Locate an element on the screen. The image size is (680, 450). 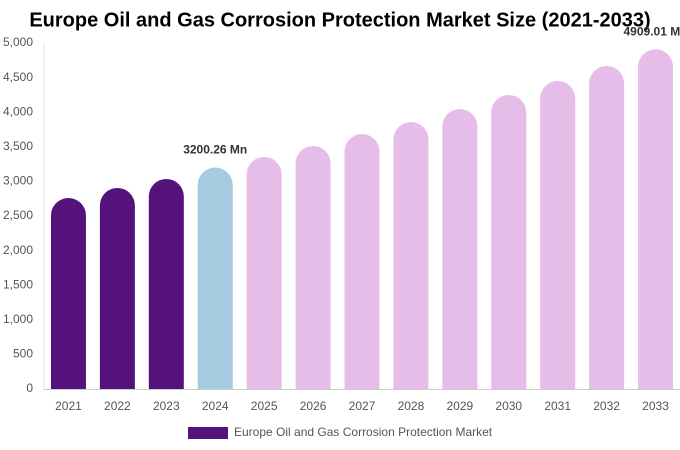
x-tick-label: 2033 is located at coordinates (655, 406).